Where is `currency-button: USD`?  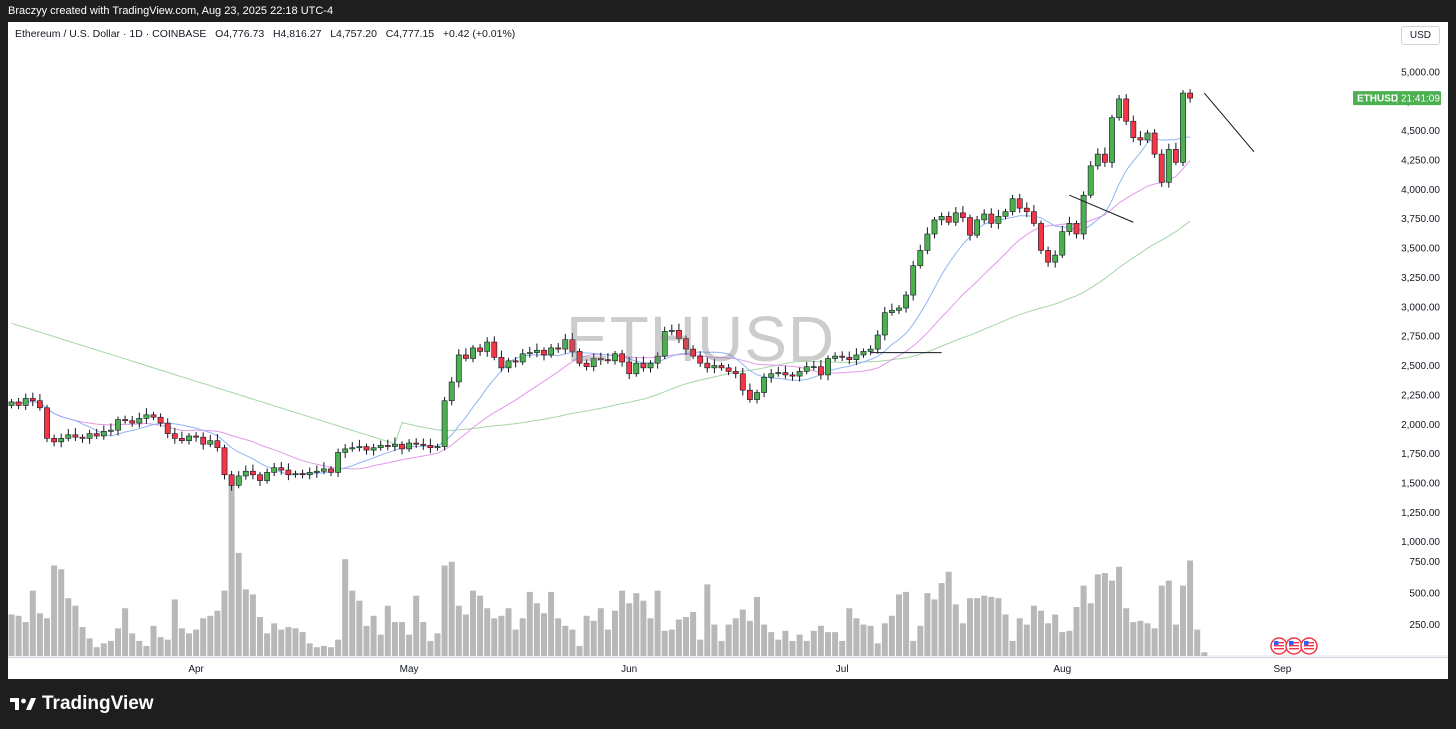 currency-button: USD is located at coordinates (1420, 35).